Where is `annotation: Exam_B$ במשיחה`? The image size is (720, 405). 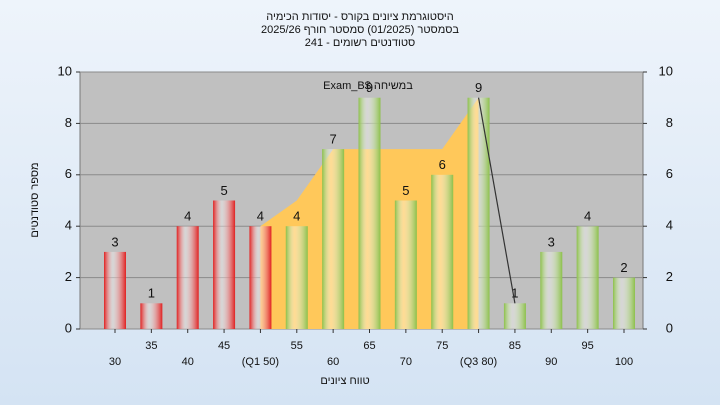 annotation: Exam_B$ במשיחה is located at coordinates (368, 86).